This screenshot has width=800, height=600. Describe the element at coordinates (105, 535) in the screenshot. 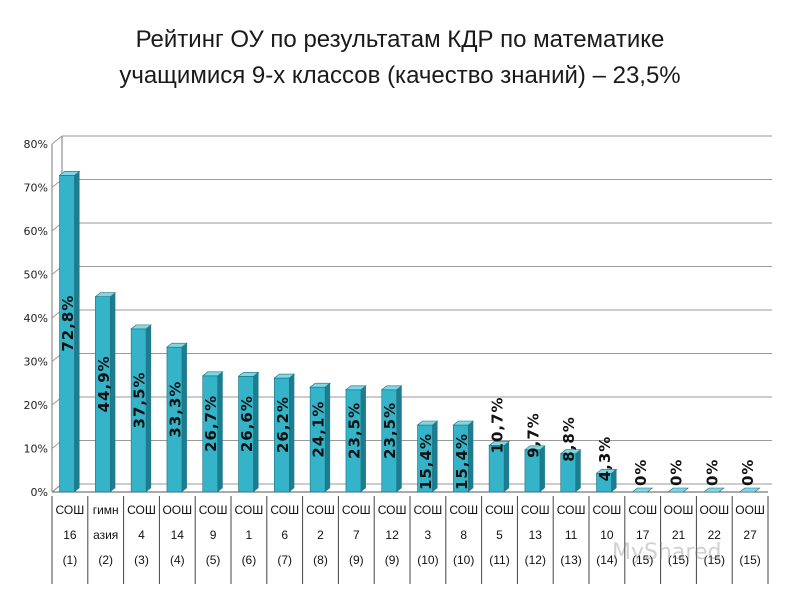

I see `category-label-line: азия` at that location.